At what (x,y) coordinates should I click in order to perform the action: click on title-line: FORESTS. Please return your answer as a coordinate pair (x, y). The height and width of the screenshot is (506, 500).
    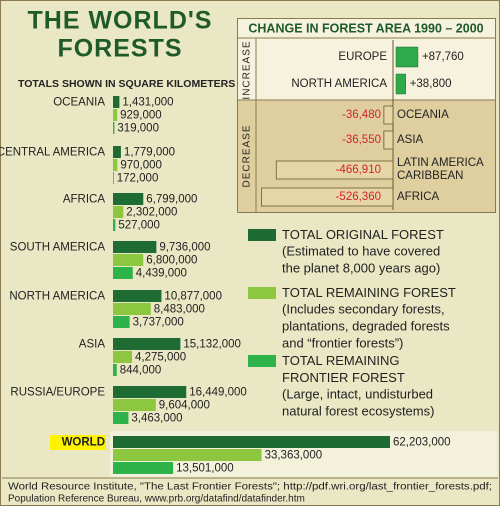
    Looking at the image, I should click on (119, 49).